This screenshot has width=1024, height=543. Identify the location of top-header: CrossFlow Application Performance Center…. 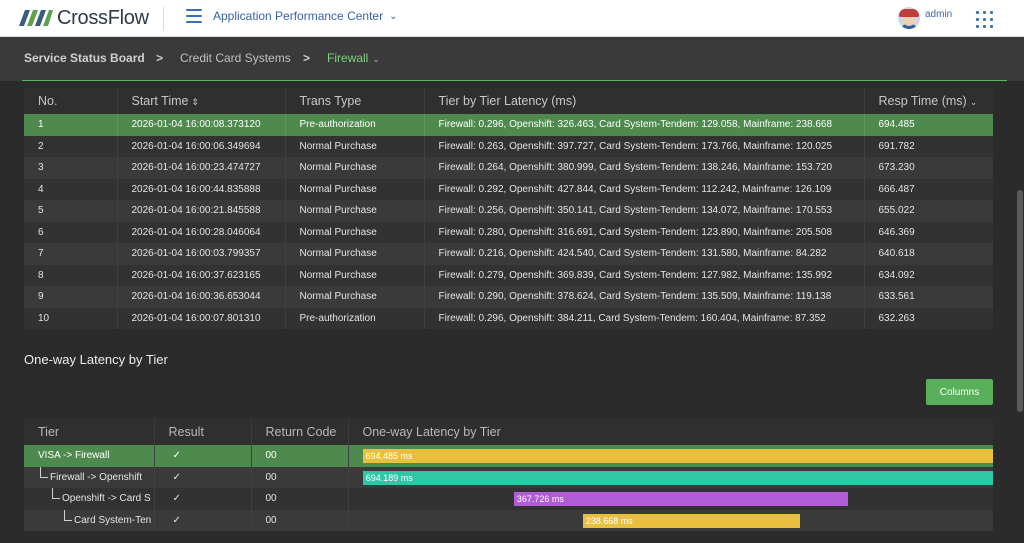
(512, 18).